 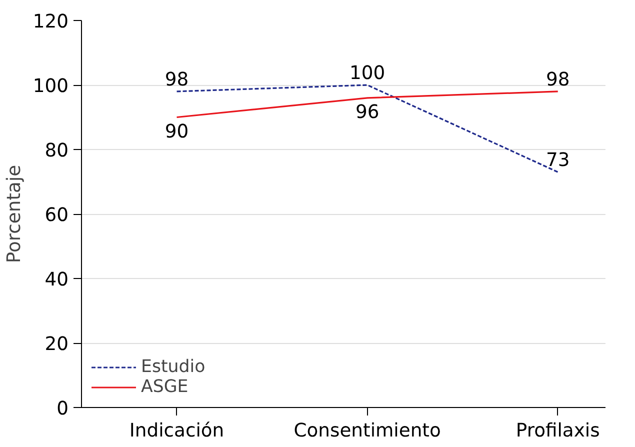 What do you see at coordinates (176, 131) in the screenshot?
I see `data-label: 90` at bounding box center [176, 131].